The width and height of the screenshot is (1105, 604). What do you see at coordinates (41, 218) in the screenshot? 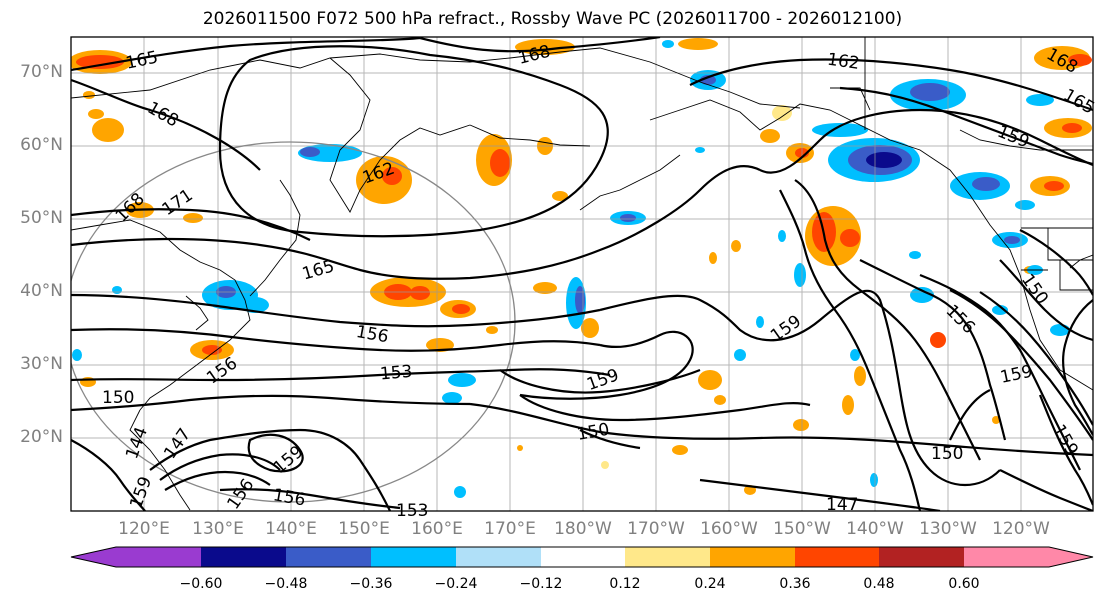
I see `lat-label: 50°N` at bounding box center [41, 218].